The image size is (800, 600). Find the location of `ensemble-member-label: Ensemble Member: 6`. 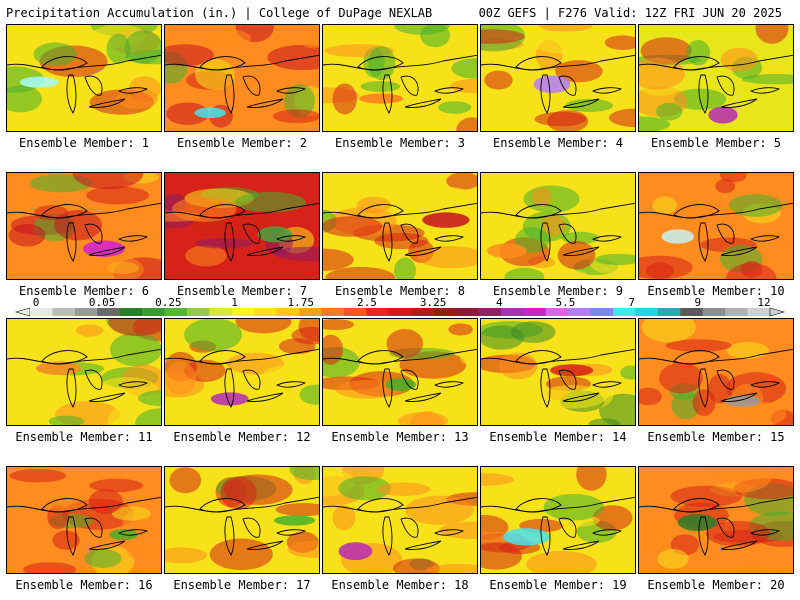

ensemble-member-label: Ensemble Member: 6 is located at coordinates (84, 291).